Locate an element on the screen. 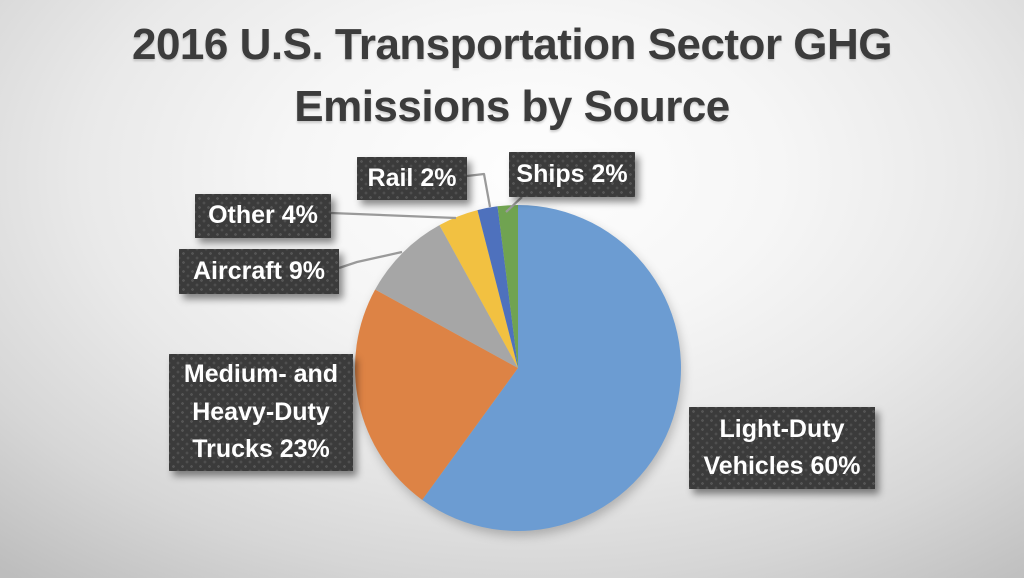 The width and height of the screenshot is (1024, 578). callout-aircraft: Aircraft 9% is located at coordinates (259, 271).